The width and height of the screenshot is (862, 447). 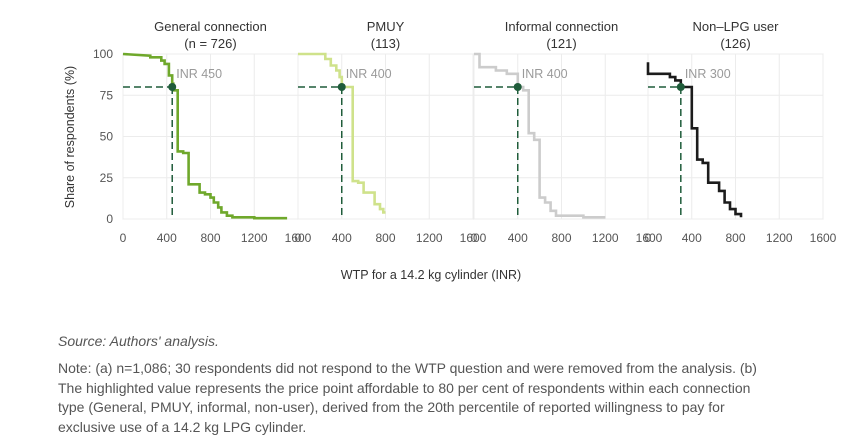 I want to click on note-line: exclusive use of a 14.2 kg LPG cylinder., so click(x=182, y=426).